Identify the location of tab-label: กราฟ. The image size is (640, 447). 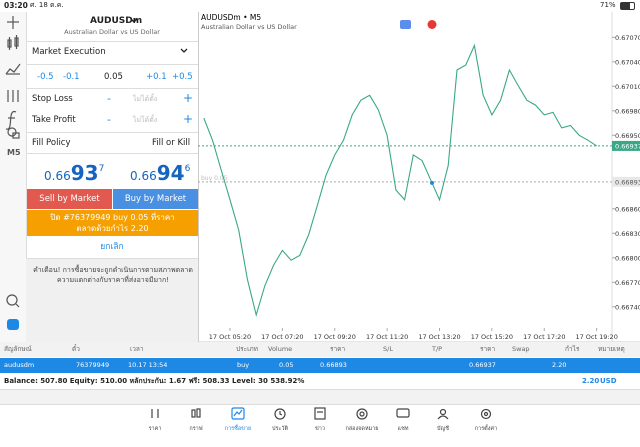
(195, 428).